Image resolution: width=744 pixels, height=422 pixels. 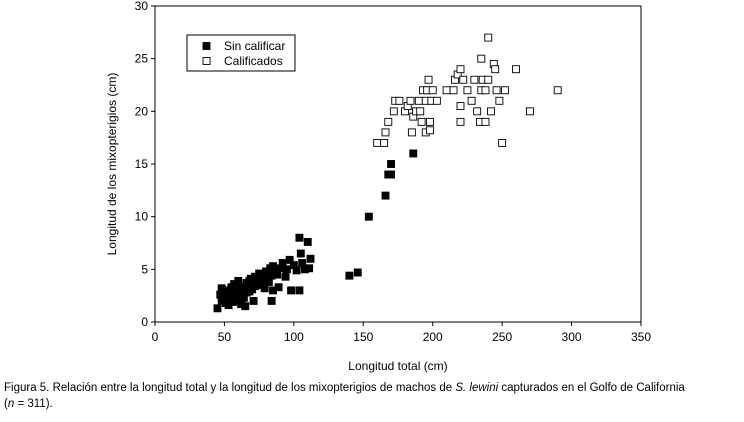 What do you see at coordinates (477, 388) in the screenshot?
I see `caption-species: S. lewini` at bounding box center [477, 388].